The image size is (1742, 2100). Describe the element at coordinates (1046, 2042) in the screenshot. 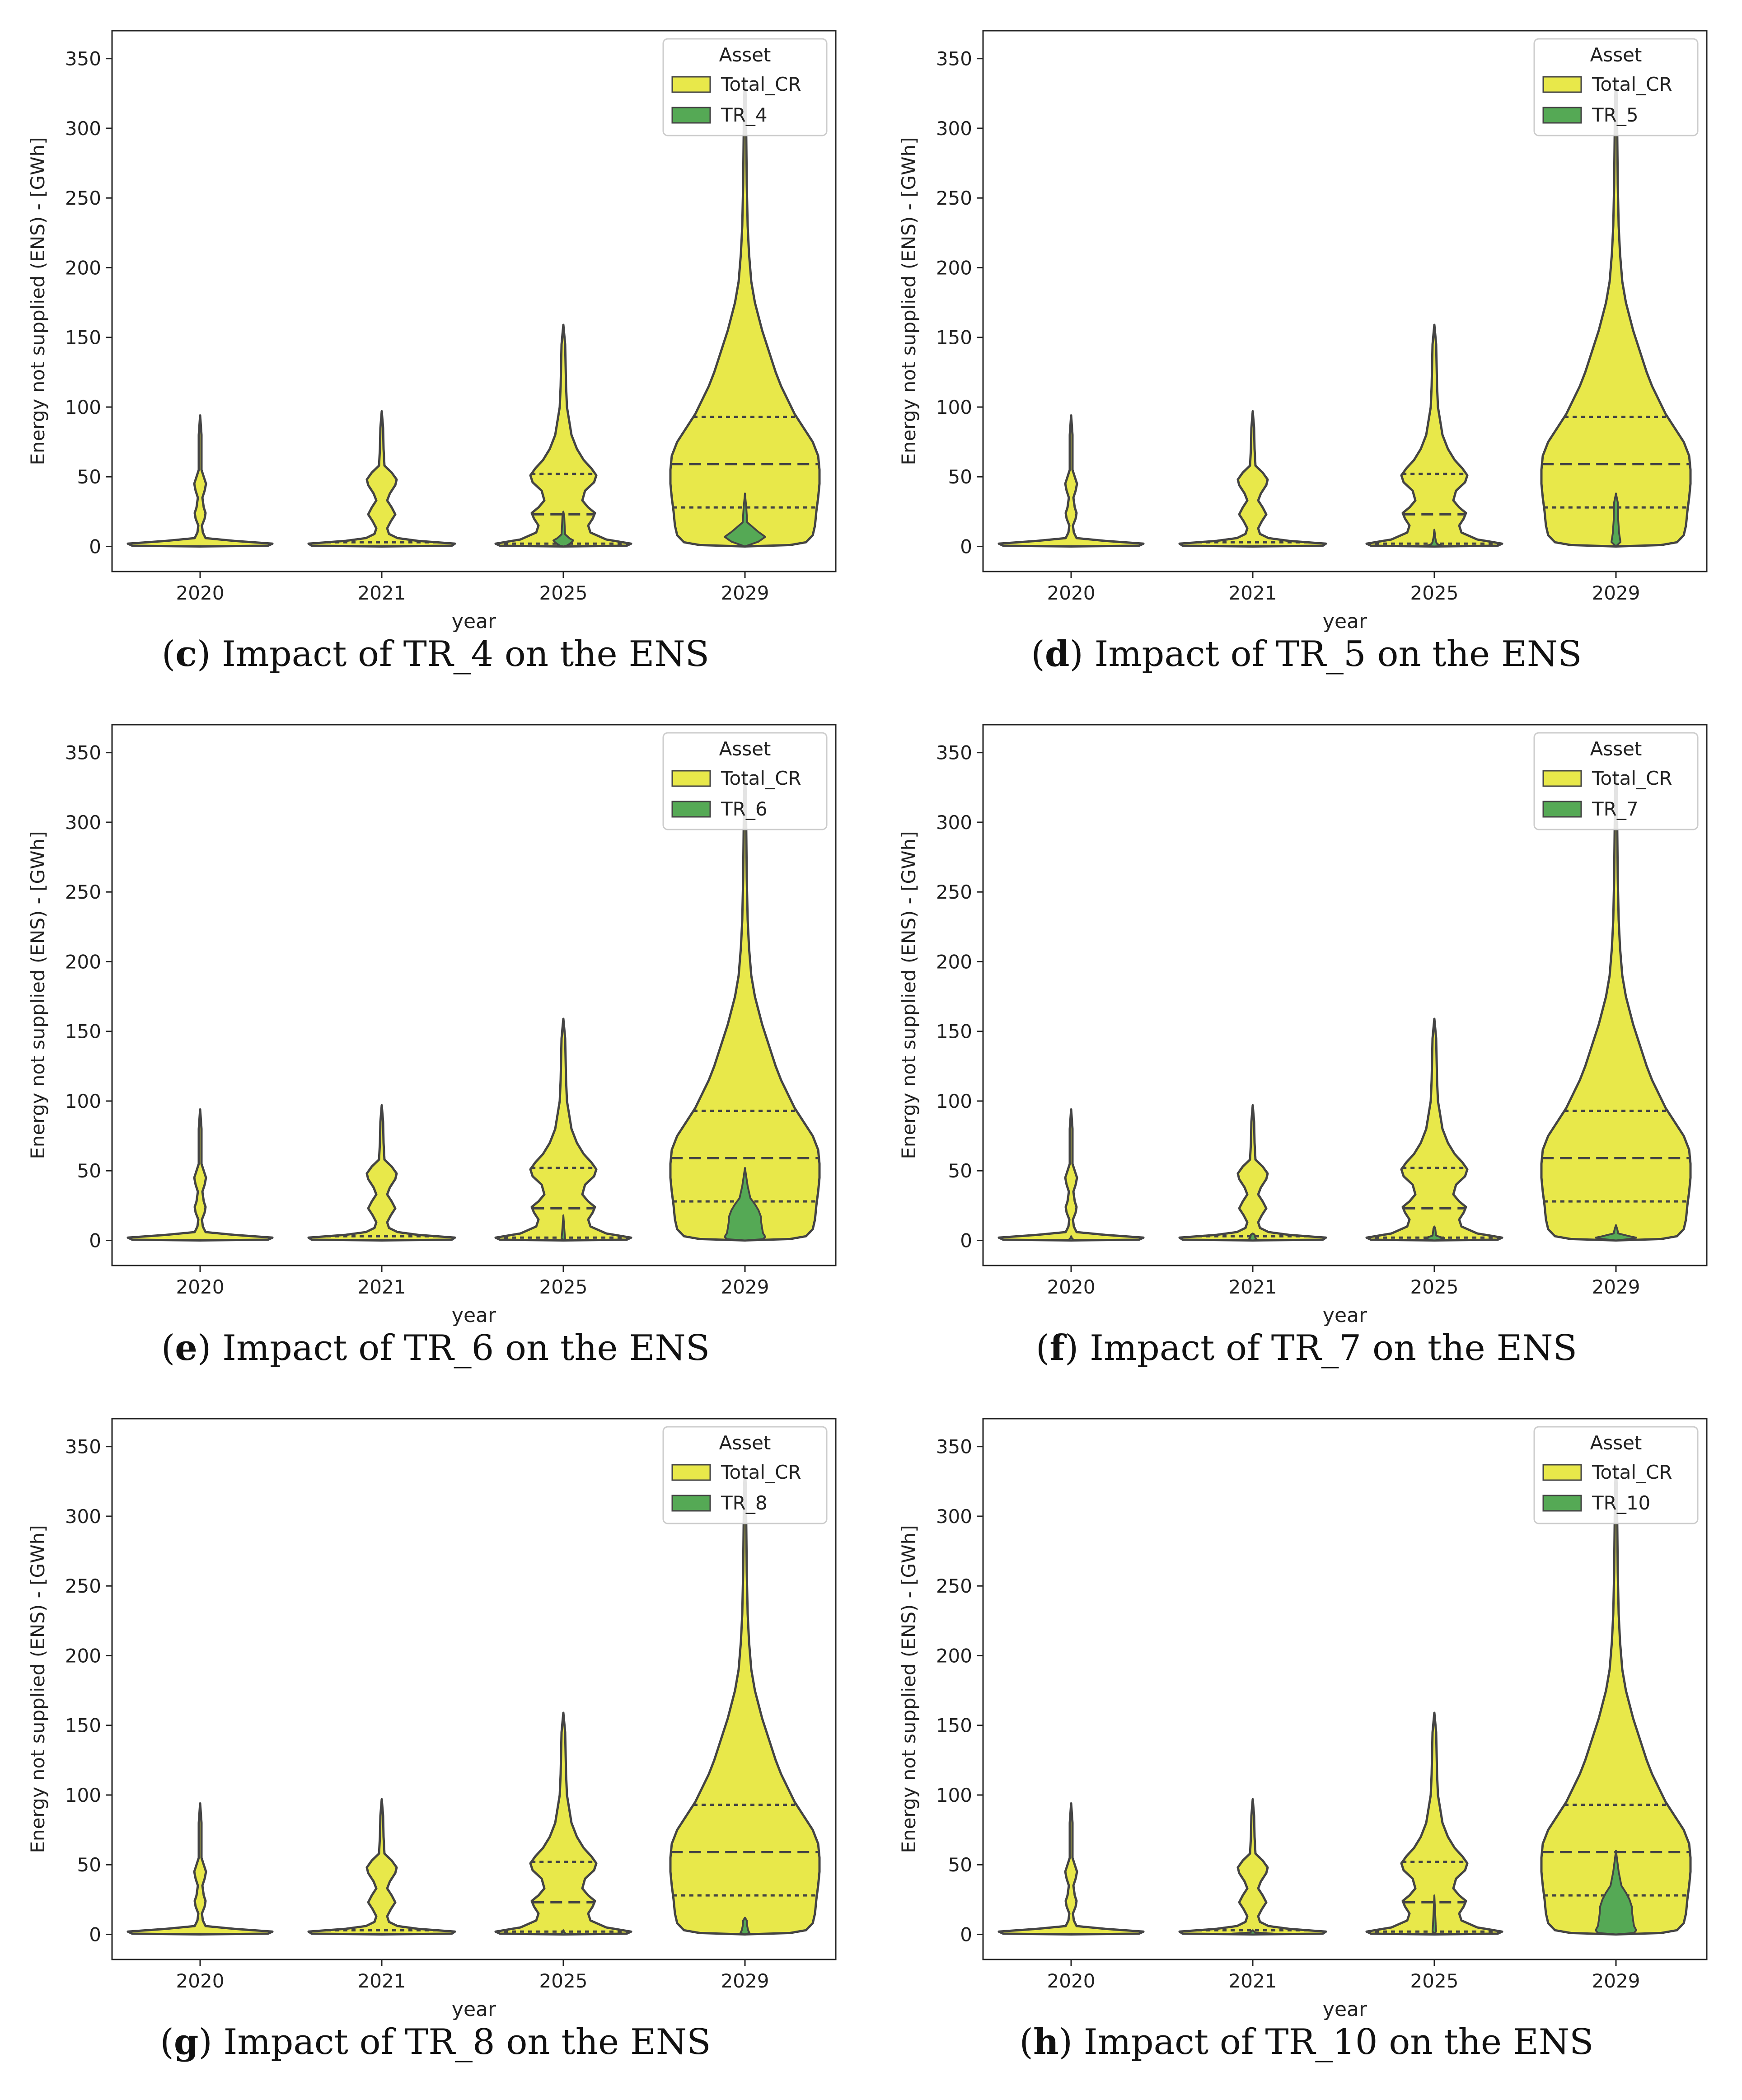

I see `panel-letter: h` at that location.